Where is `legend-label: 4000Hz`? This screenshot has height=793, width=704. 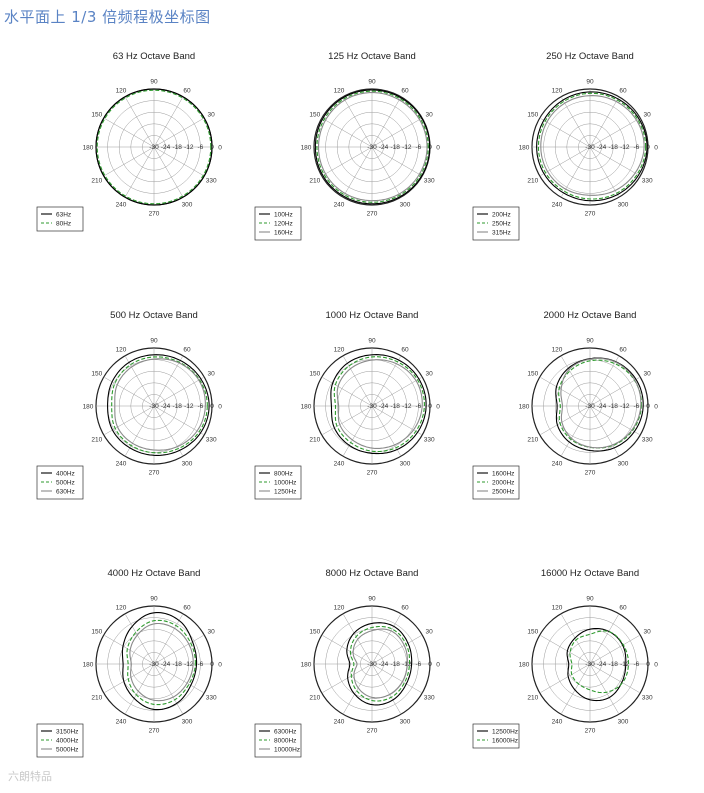 legend-label: 4000Hz is located at coordinates (67, 740).